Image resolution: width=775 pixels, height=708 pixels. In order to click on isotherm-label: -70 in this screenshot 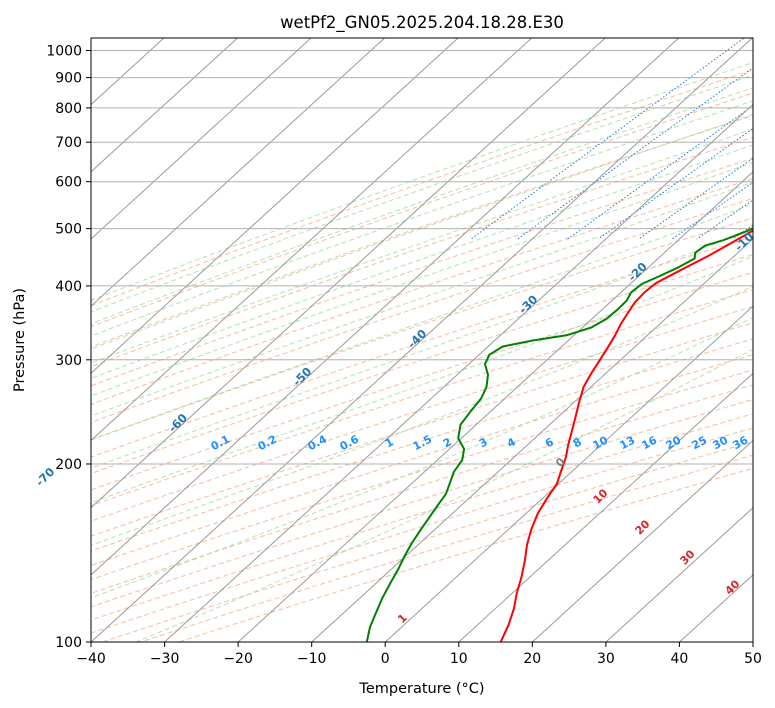, I will do `click(45, 477)`.